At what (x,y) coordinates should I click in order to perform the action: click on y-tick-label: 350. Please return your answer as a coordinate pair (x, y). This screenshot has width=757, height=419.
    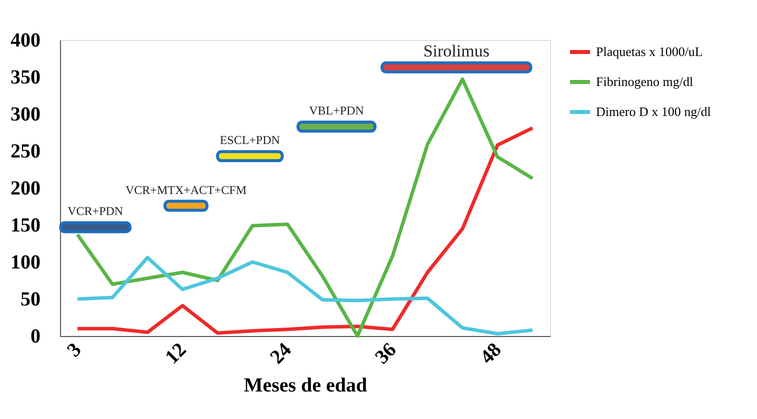
    Looking at the image, I should click on (25, 77).